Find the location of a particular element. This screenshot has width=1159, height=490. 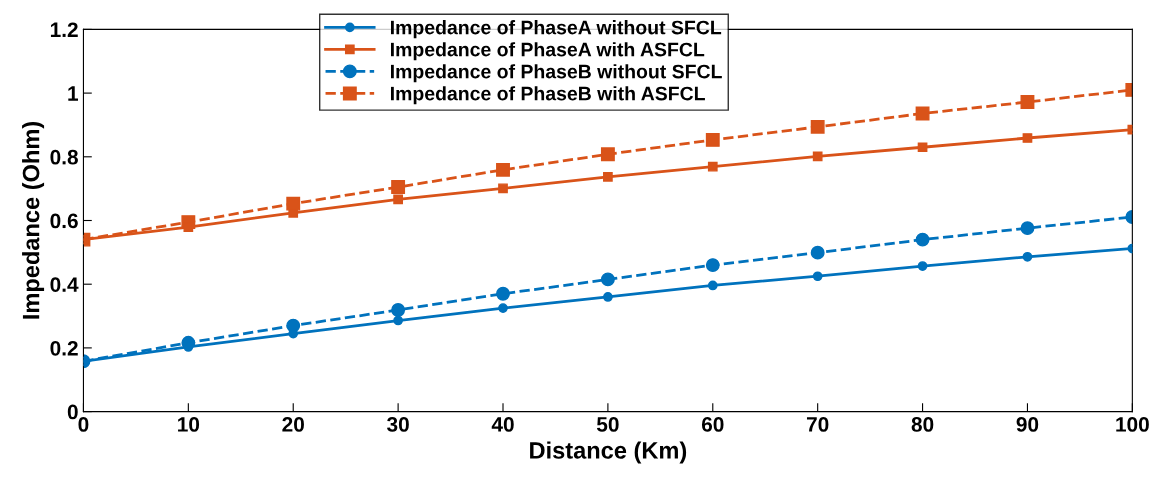

legend-label: Impedance of PhaseA with ASFCL is located at coordinates (548, 51).